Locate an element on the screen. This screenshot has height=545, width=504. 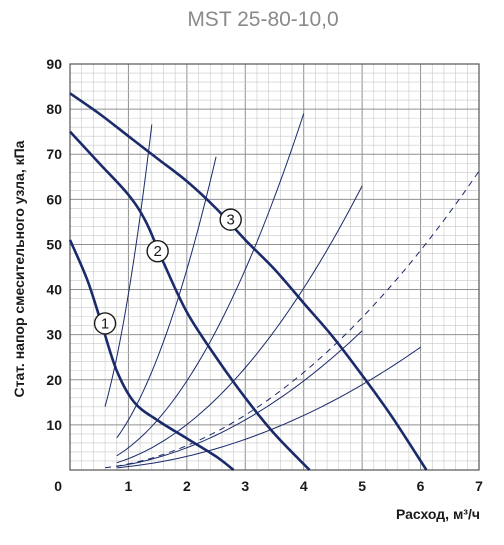
curve-marker-label-1: 1 is located at coordinates (105, 323).